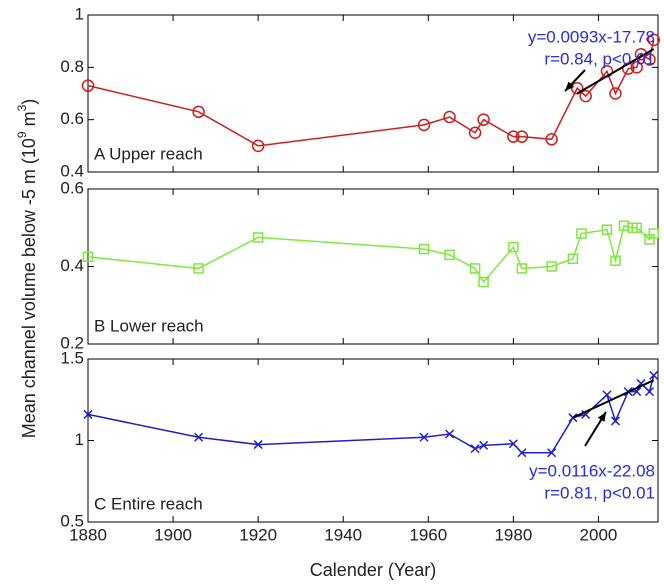 The image size is (664, 588). Describe the element at coordinates (599, 534) in the screenshot. I see `x-tick-label: 2000` at that location.